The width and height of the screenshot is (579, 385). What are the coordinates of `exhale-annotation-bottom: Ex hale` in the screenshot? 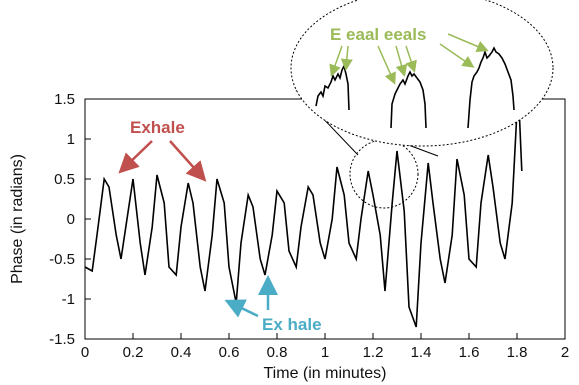 It's located at (292, 324).